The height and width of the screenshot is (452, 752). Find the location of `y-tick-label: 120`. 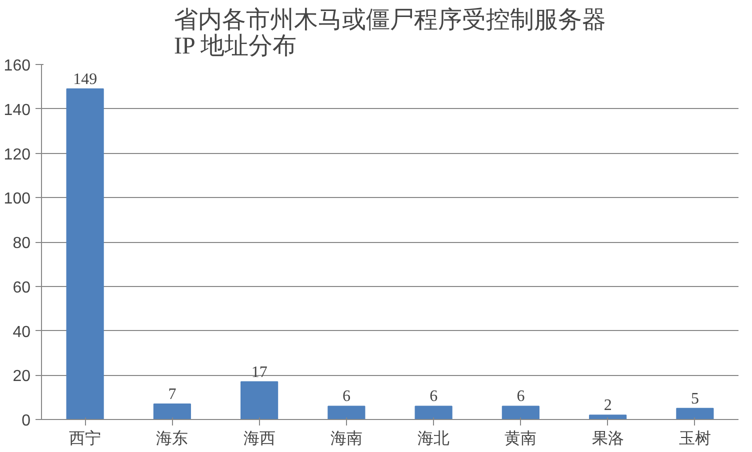

y-tick-label: 120 is located at coordinates (17, 155).